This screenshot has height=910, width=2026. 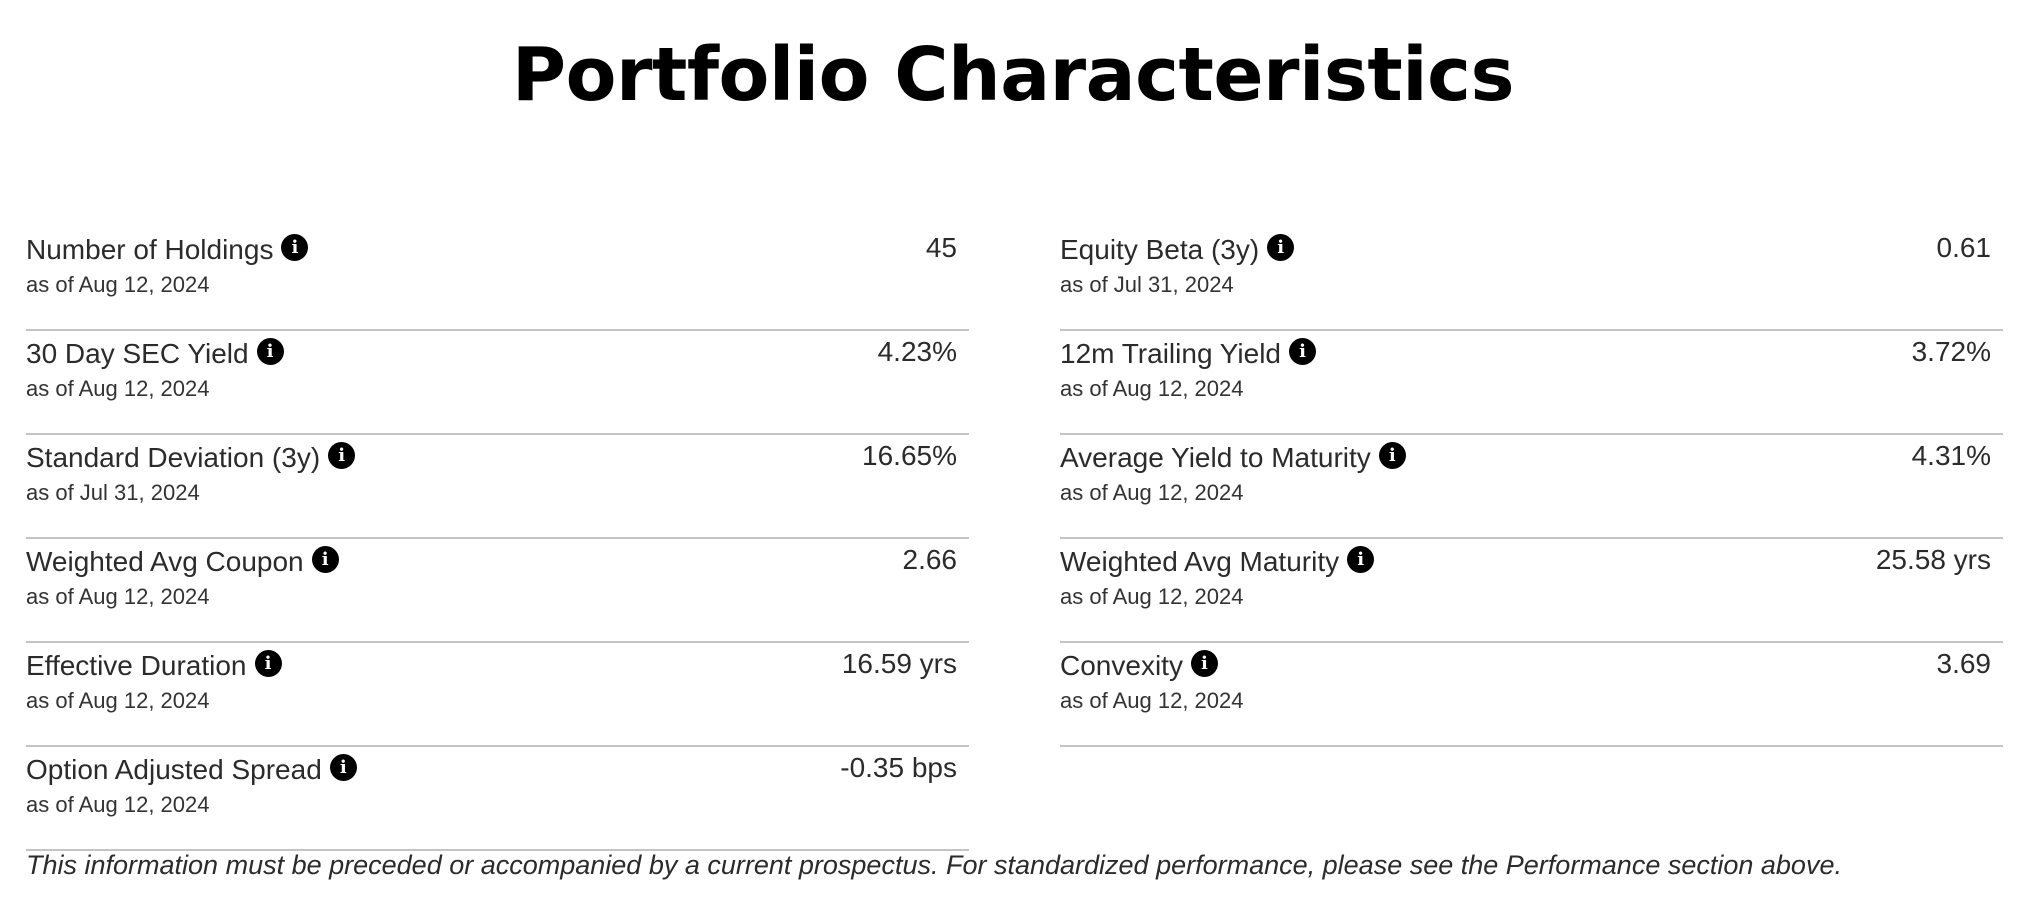 What do you see at coordinates (909, 455) in the screenshot?
I see `characteristic-value: 16.65%` at bounding box center [909, 455].